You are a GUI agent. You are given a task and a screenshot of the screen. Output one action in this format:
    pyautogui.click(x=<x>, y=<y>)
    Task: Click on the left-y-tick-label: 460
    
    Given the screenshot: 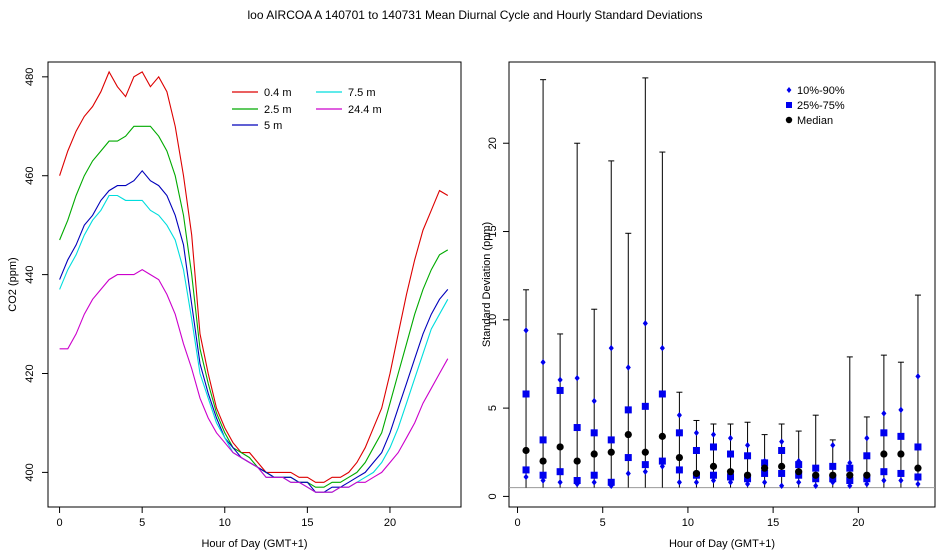 What is the action you would take?
    pyautogui.click(x=30, y=176)
    